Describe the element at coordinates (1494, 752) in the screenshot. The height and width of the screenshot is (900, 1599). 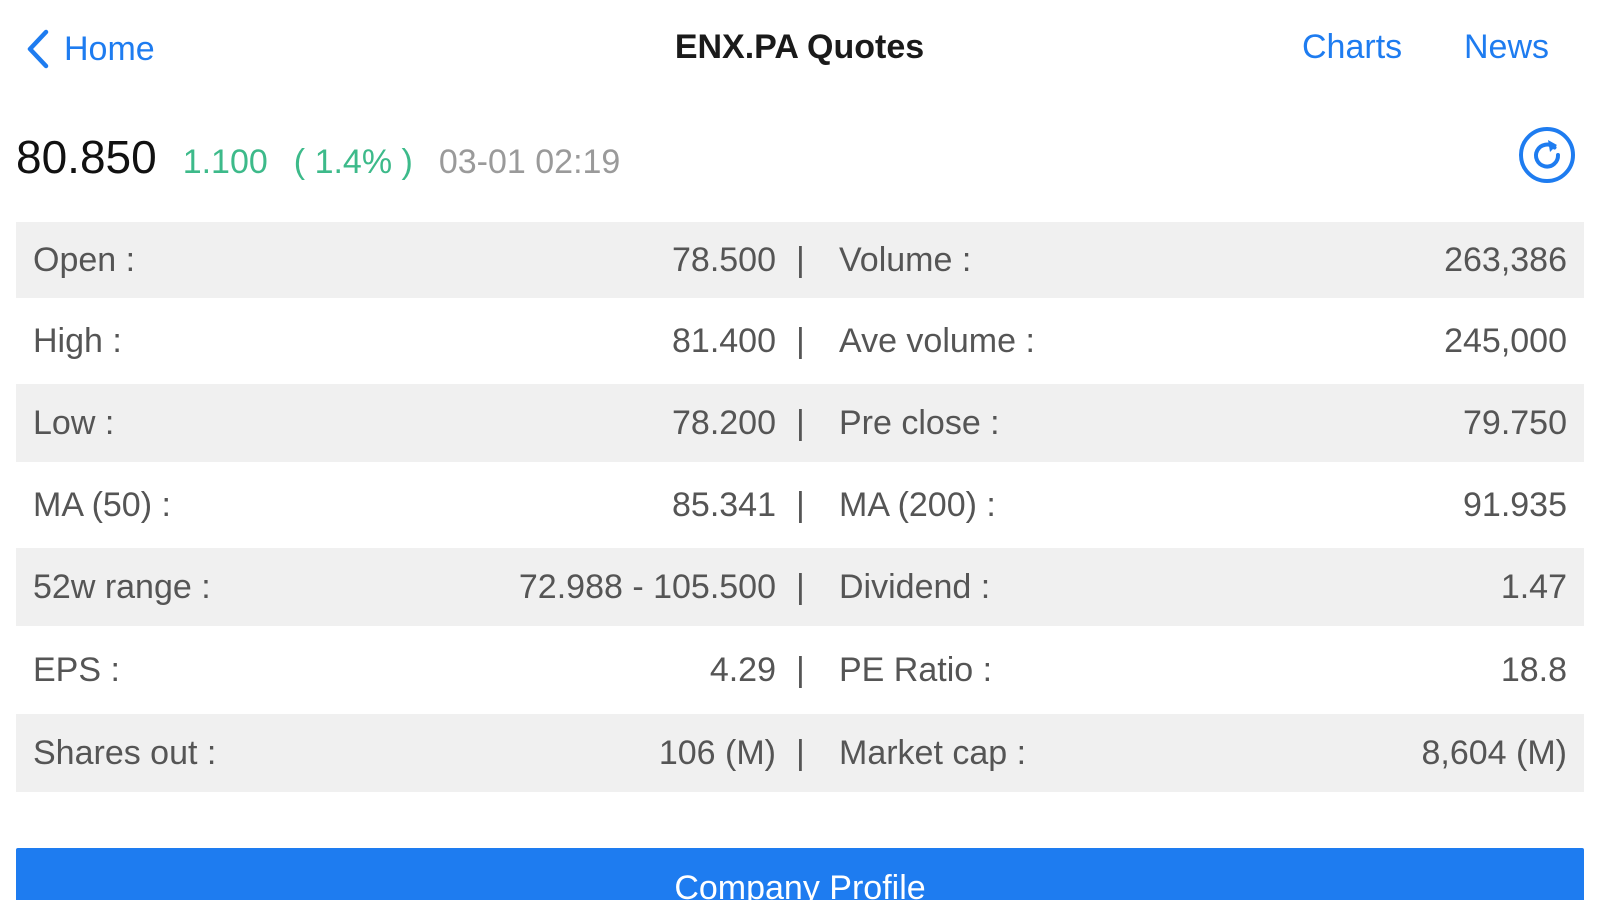
I see `row-value: 8,604 (M)` at that location.